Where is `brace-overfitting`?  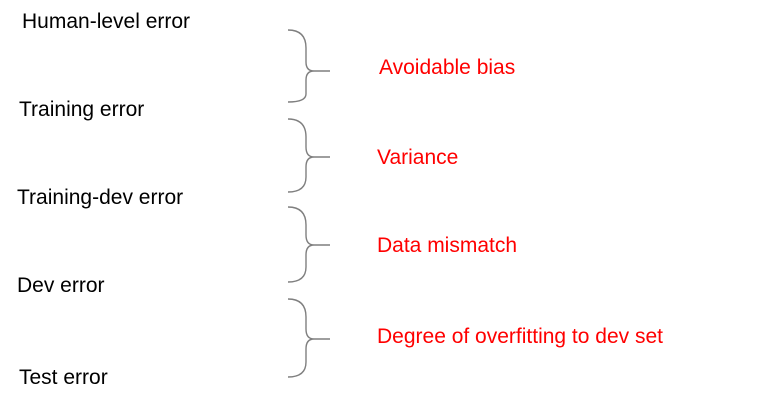 brace-overfitting is located at coordinates (308, 338).